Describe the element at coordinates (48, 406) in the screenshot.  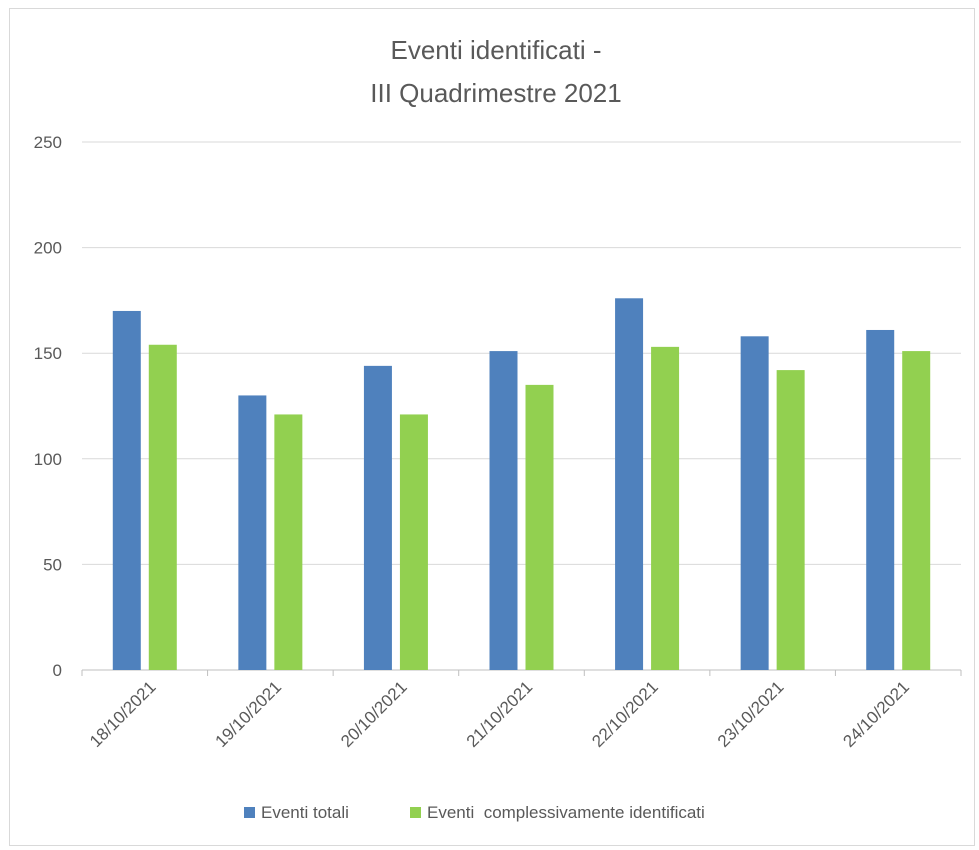
I see `y-axis-ticks: 0 50 100 150 200 250` at that location.